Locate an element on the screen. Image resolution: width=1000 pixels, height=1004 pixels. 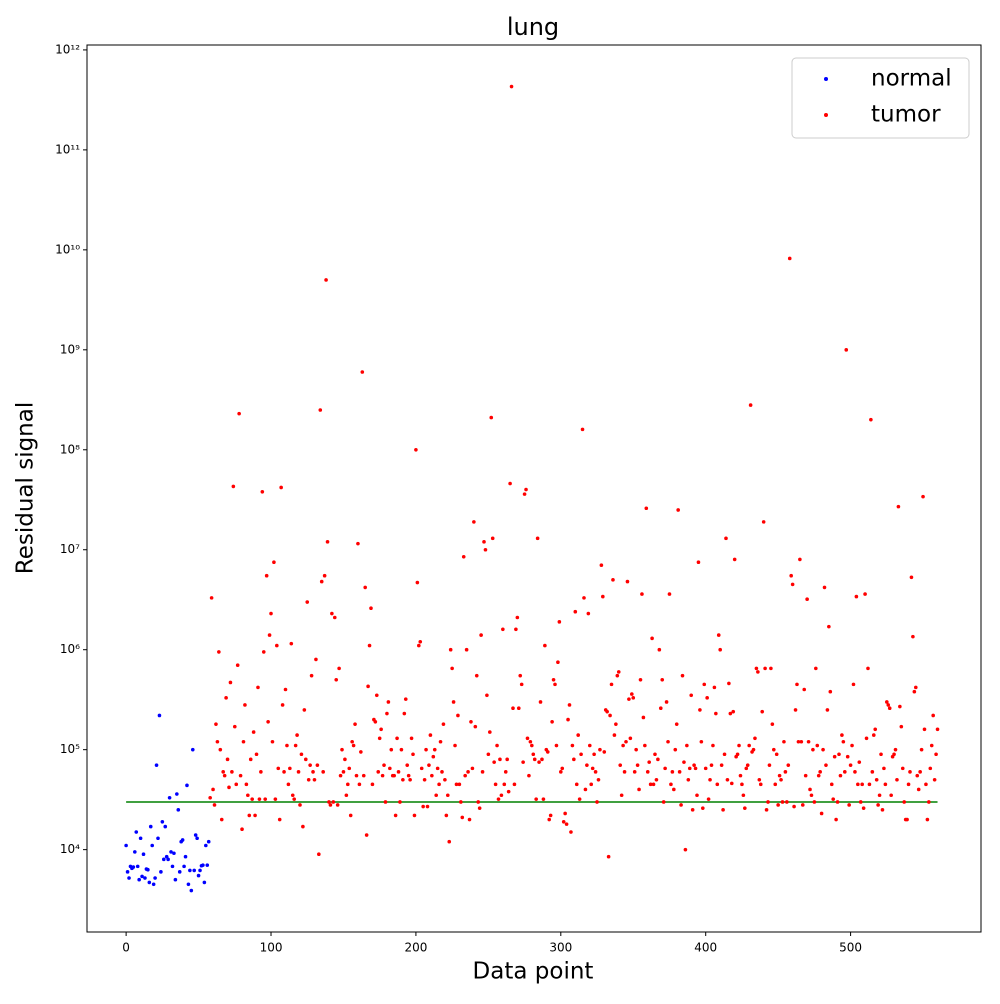
legend-marker is located at coordinates (826, 79).